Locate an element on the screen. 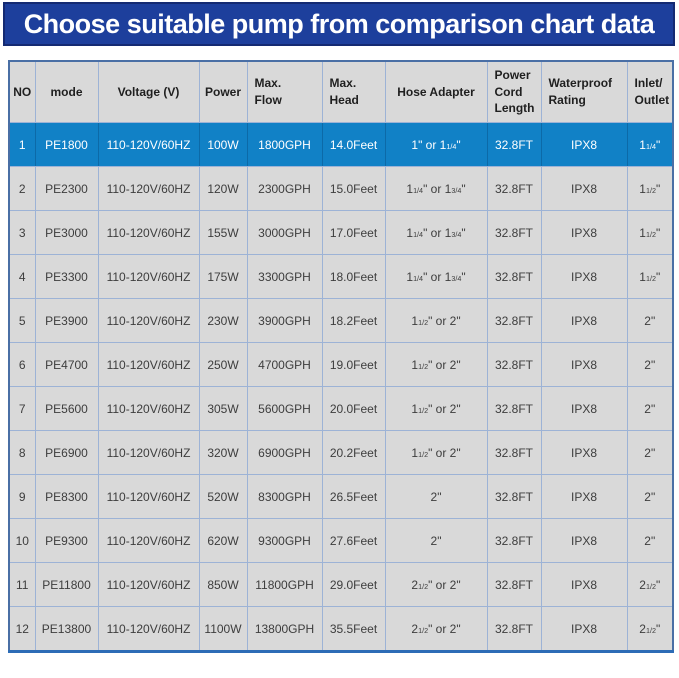  cell-max_flow: 2300GPH is located at coordinates (284, 188).